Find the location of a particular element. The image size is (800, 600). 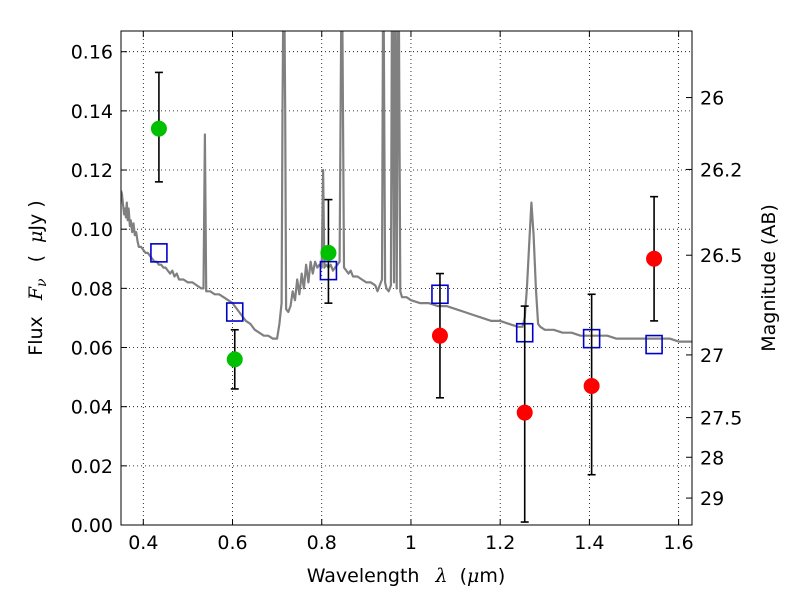

y2-tick-label: 29 is located at coordinates (712, 499).